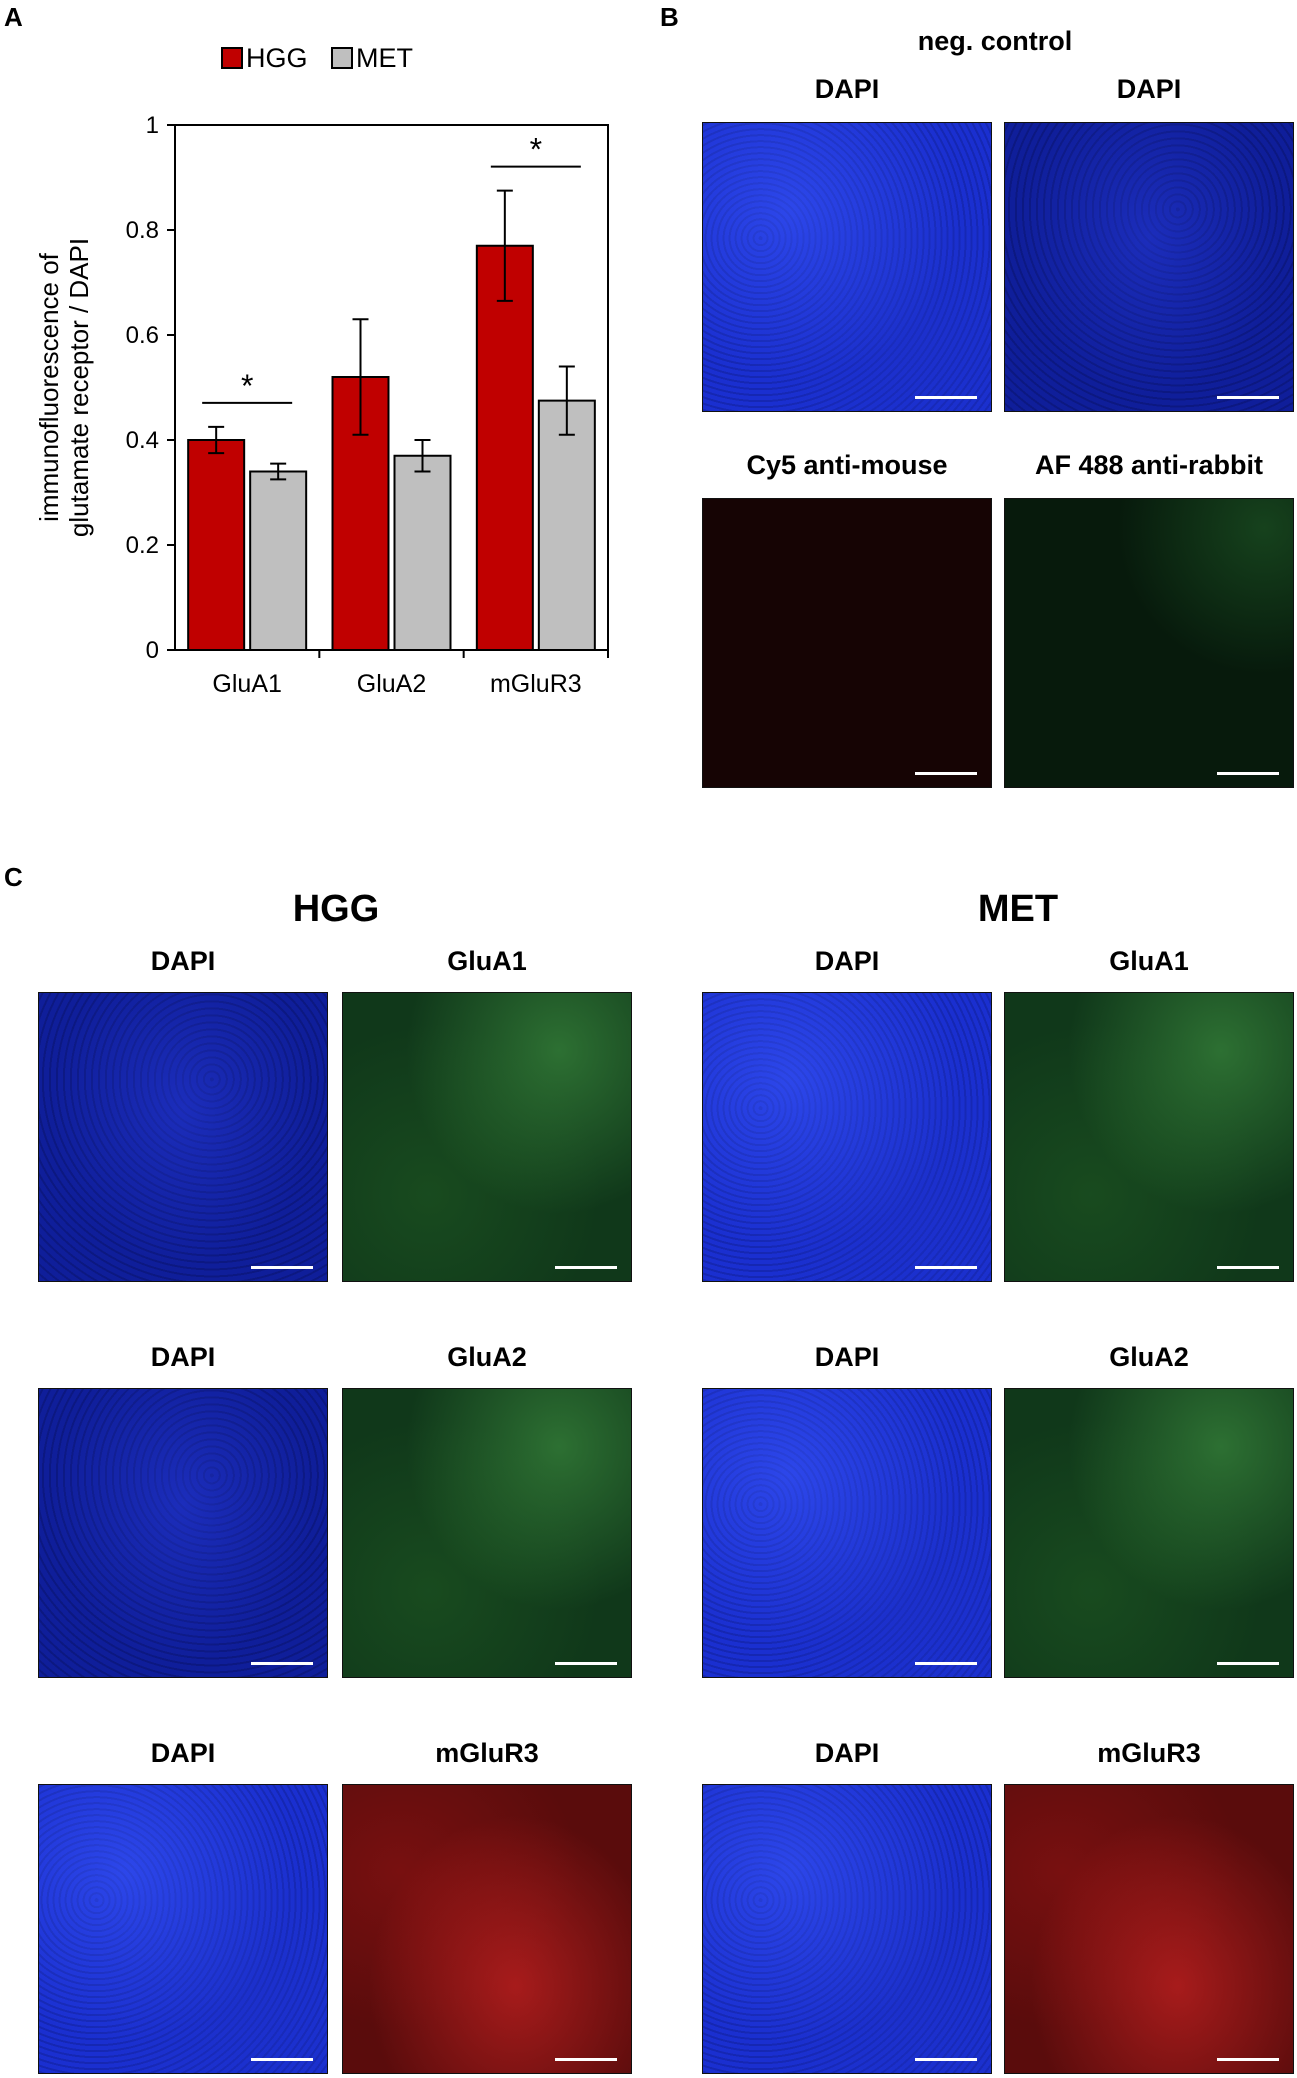  Describe the element at coordinates (142, 230) in the screenshot. I see `y-tick-label: 0.8` at that location.